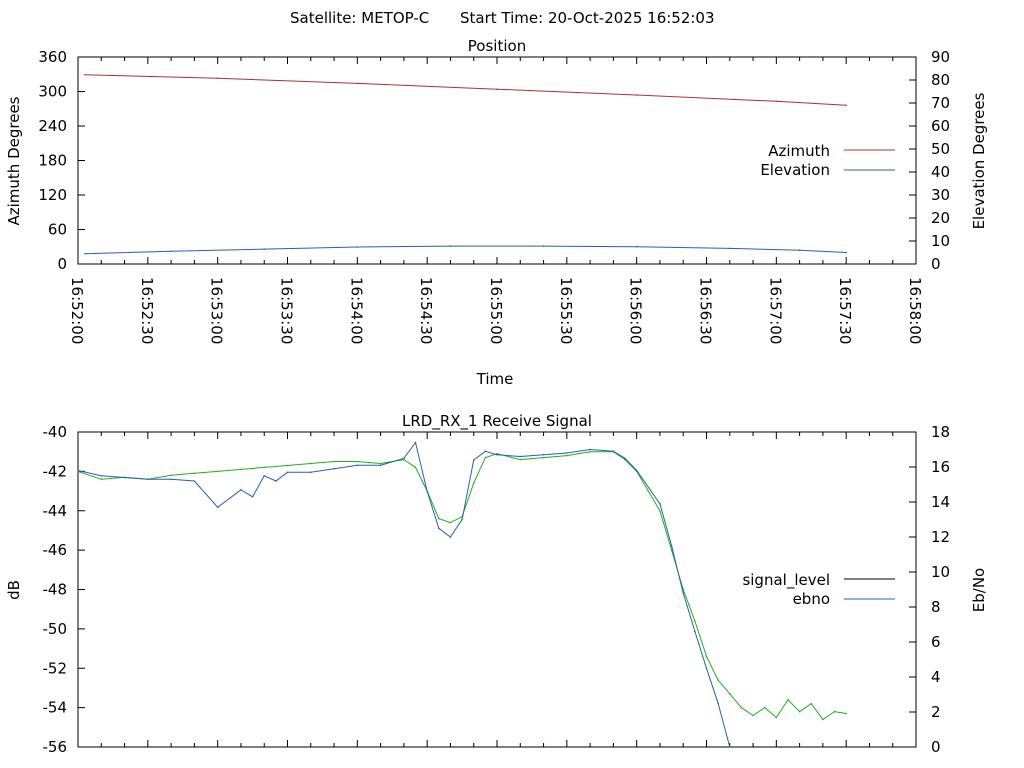  What do you see at coordinates (55, 629) in the screenshot?
I see `left-tick-label: -50` at bounding box center [55, 629].